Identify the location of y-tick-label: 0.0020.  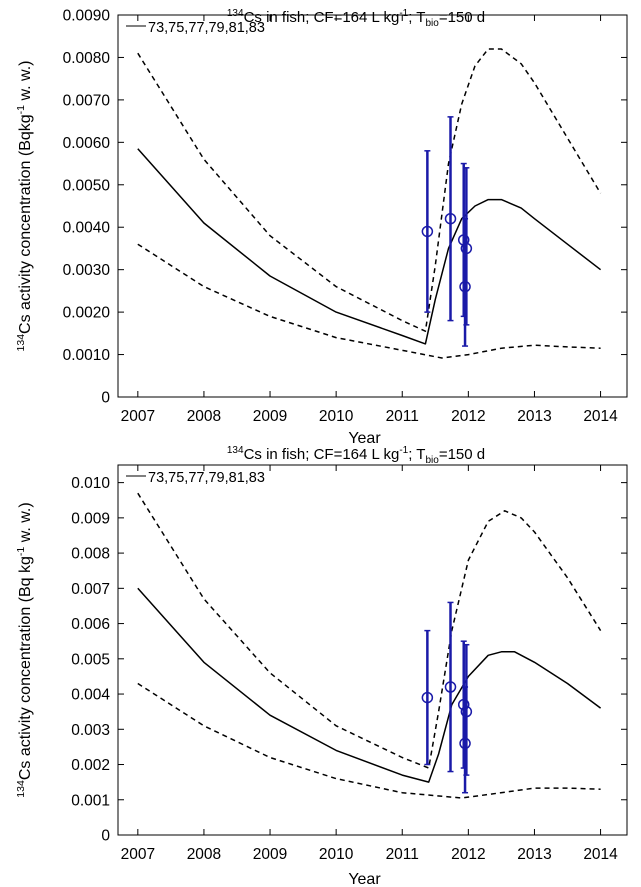
(87, 313).